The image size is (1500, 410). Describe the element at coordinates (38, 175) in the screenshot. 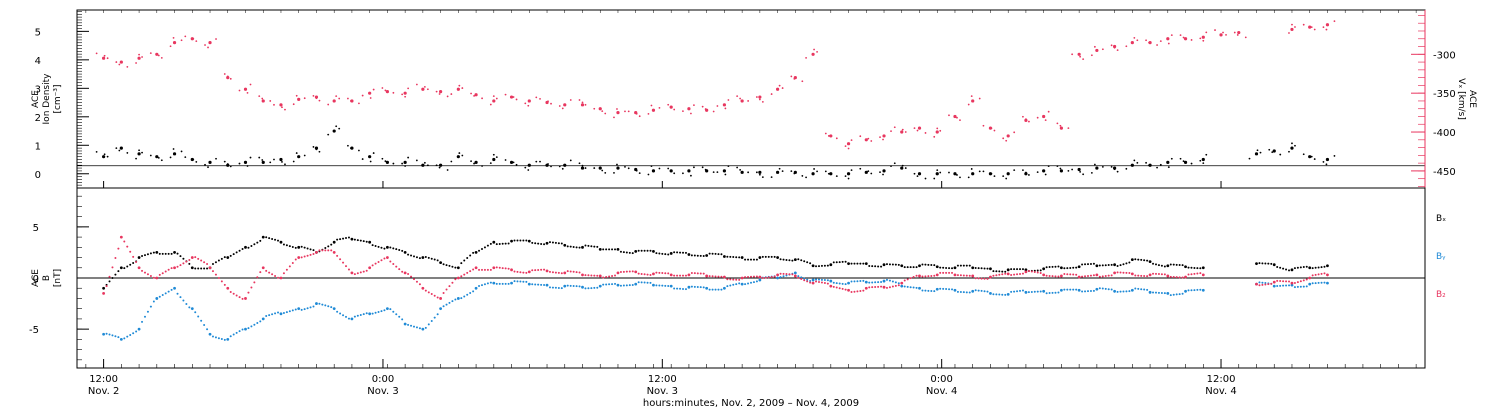

I see `density-tick-label: 0` at that location.